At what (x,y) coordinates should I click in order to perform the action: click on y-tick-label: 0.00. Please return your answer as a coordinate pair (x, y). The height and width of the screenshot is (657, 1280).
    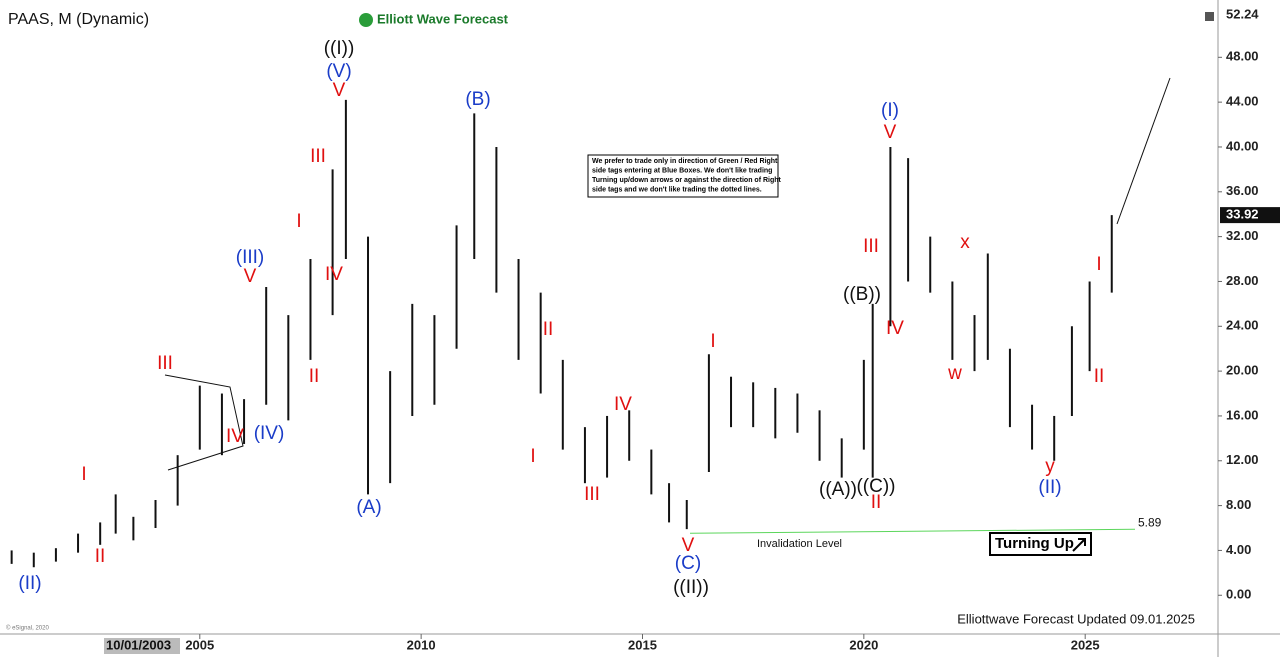
    Looking at the image, I should click on (1238, 594).